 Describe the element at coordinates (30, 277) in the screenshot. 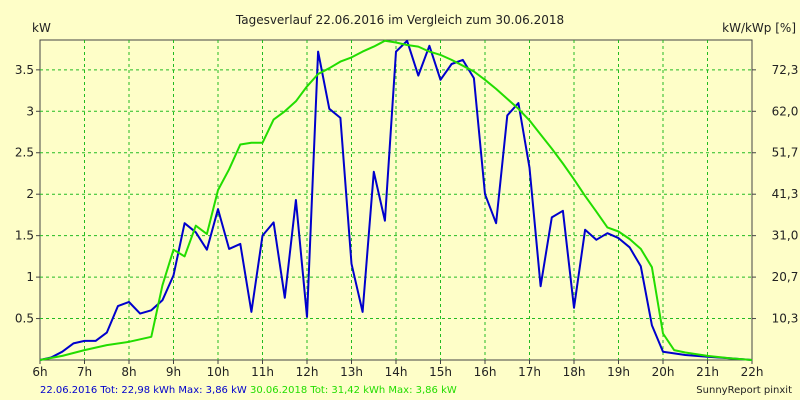

I see `y-tick-label-left: 1` at that location.